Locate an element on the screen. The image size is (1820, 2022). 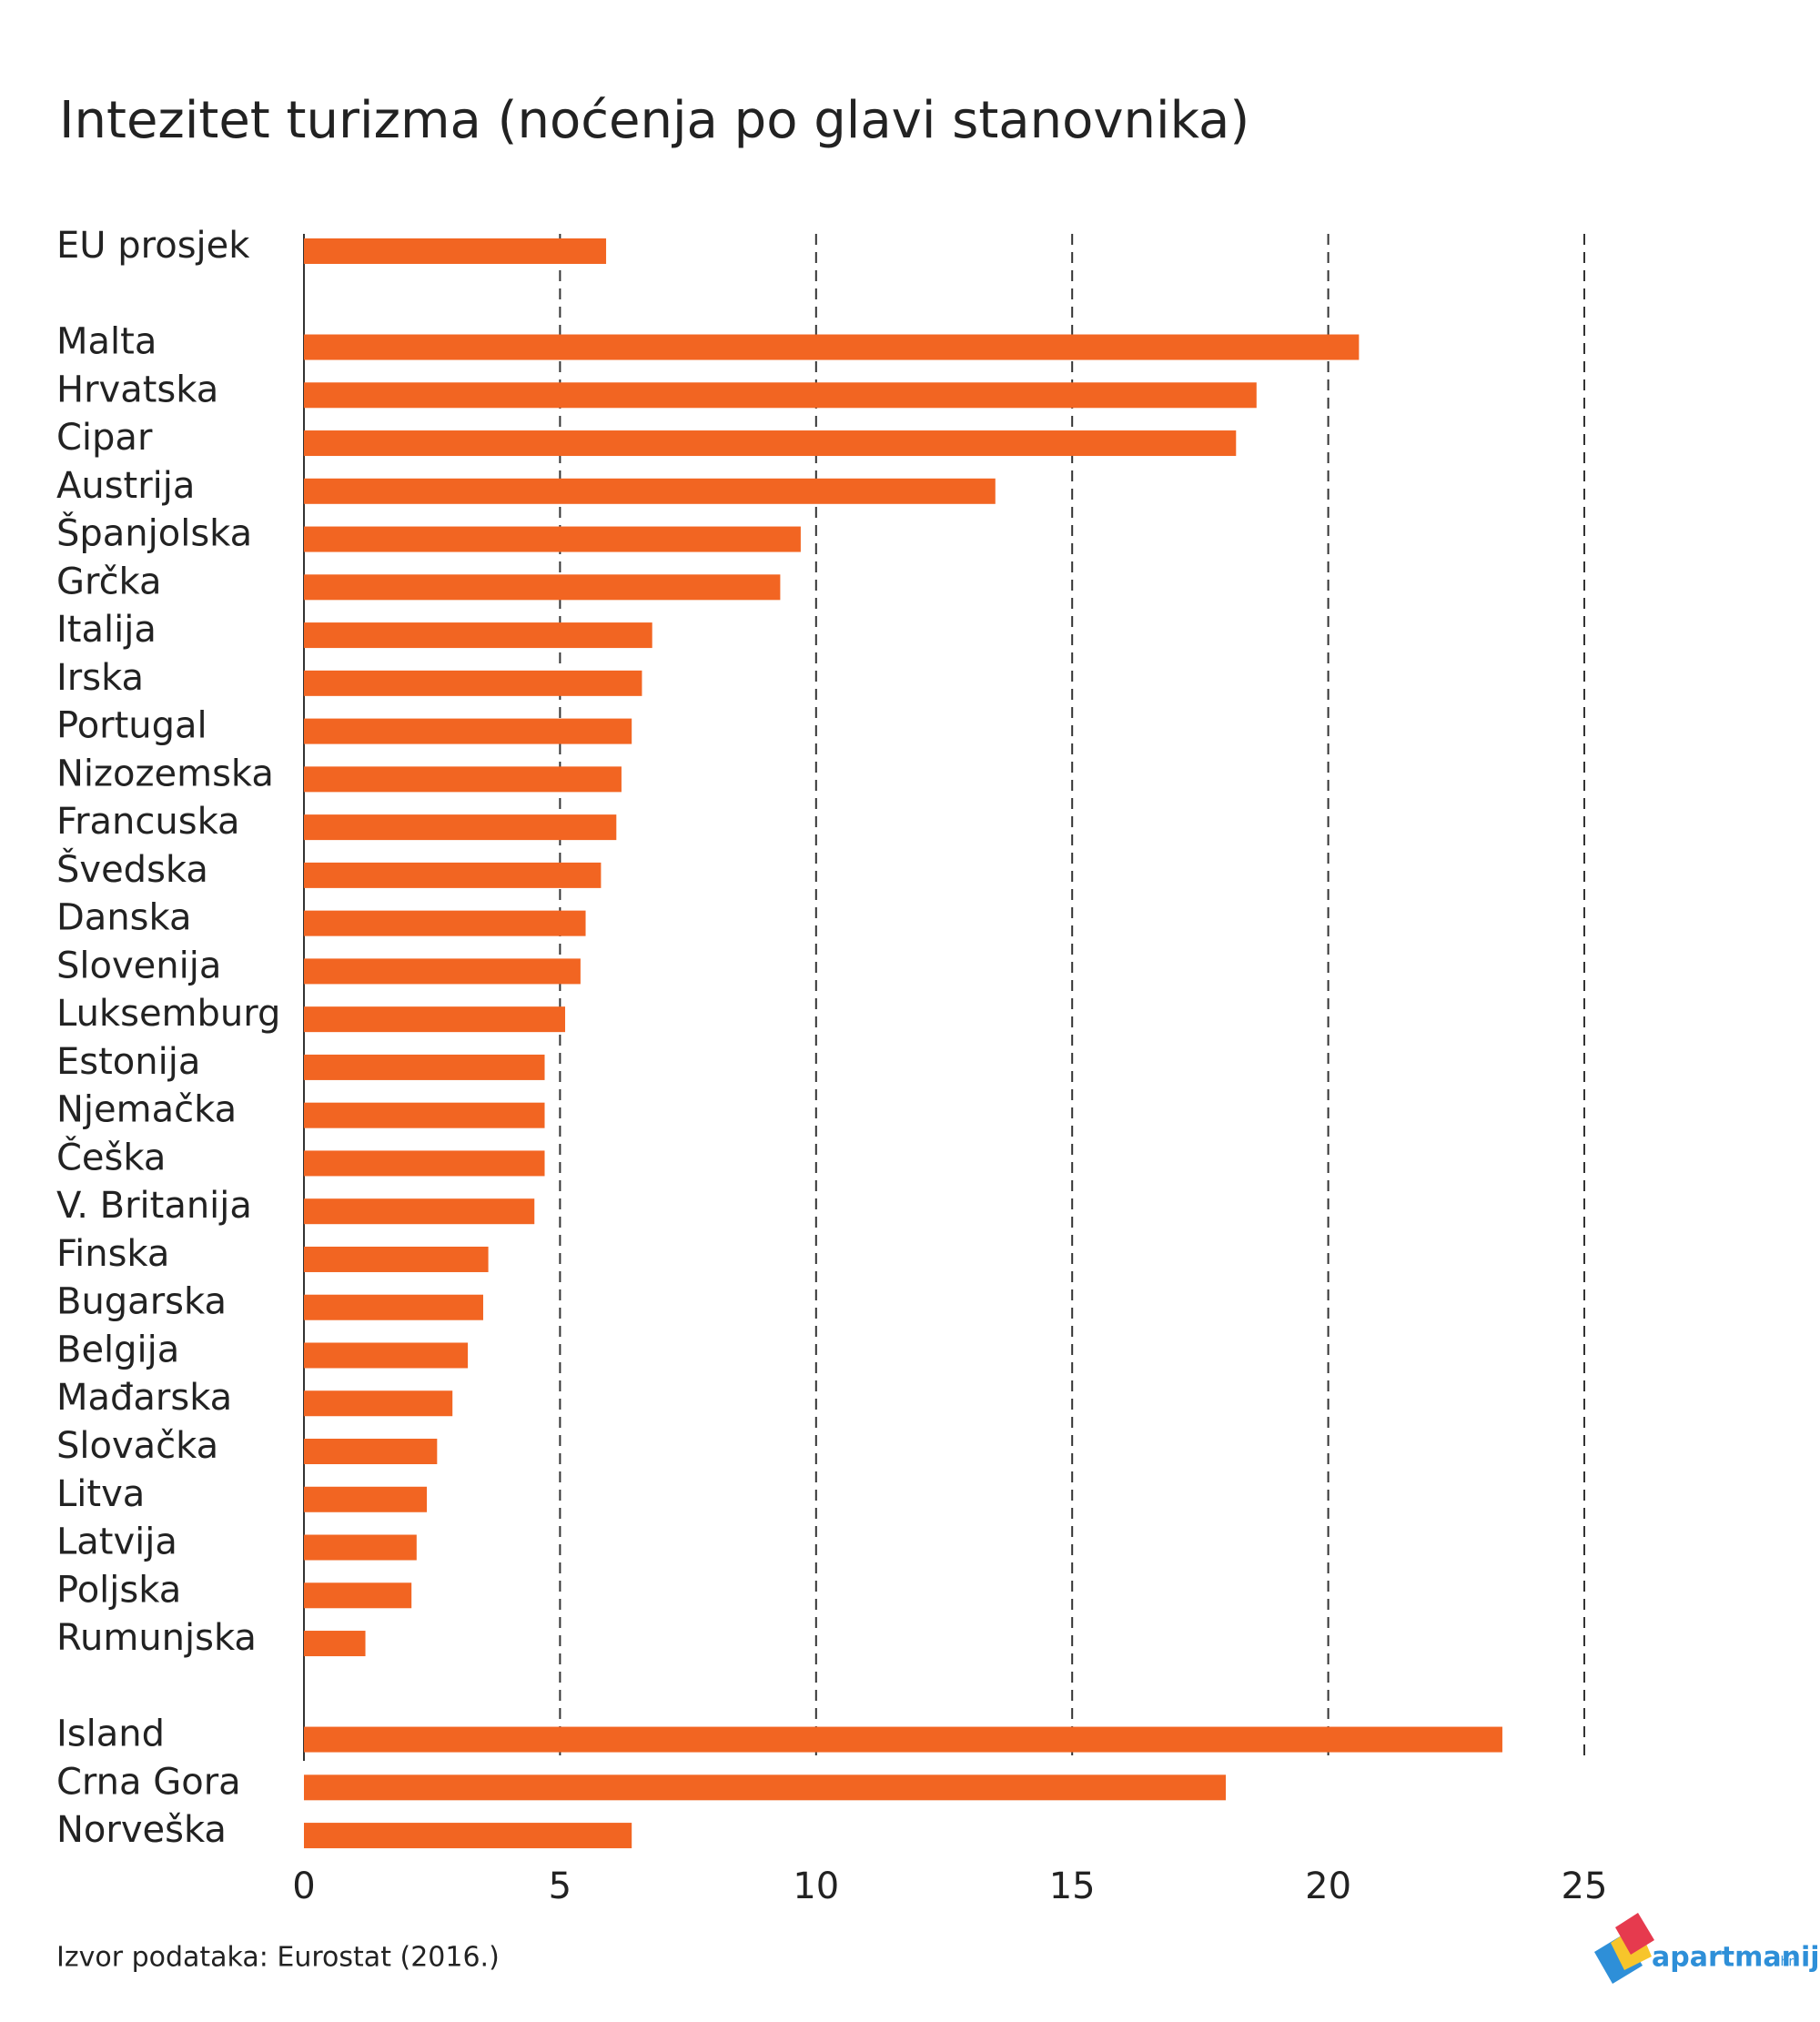
y-tick-label: Finska is located at coordinates (113, 1254).